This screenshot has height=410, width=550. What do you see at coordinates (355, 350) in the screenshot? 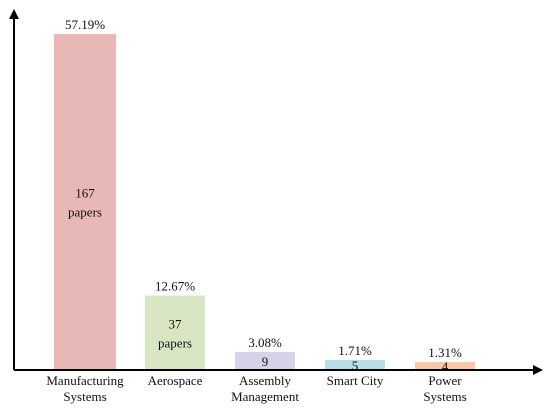
I see `percent-label-3: 1.71%` at bounding box center [355, 350].